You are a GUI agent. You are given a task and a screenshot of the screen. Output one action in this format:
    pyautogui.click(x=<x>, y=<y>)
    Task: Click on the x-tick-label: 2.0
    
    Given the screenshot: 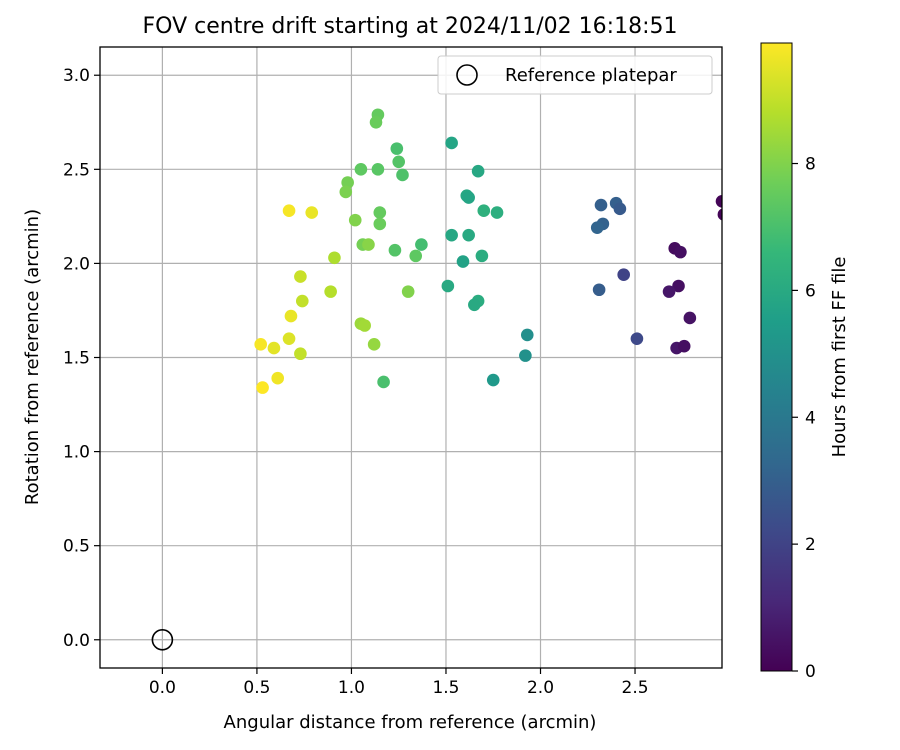 What is the action you would take?
    pyautogui.click(x=540, y=688)
    